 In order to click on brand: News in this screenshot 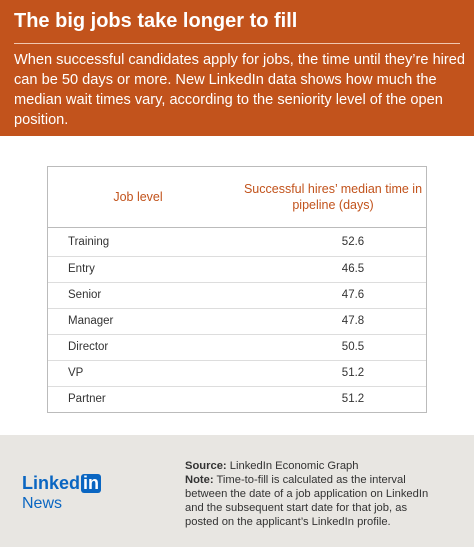, I will do `click(42, 503)`.